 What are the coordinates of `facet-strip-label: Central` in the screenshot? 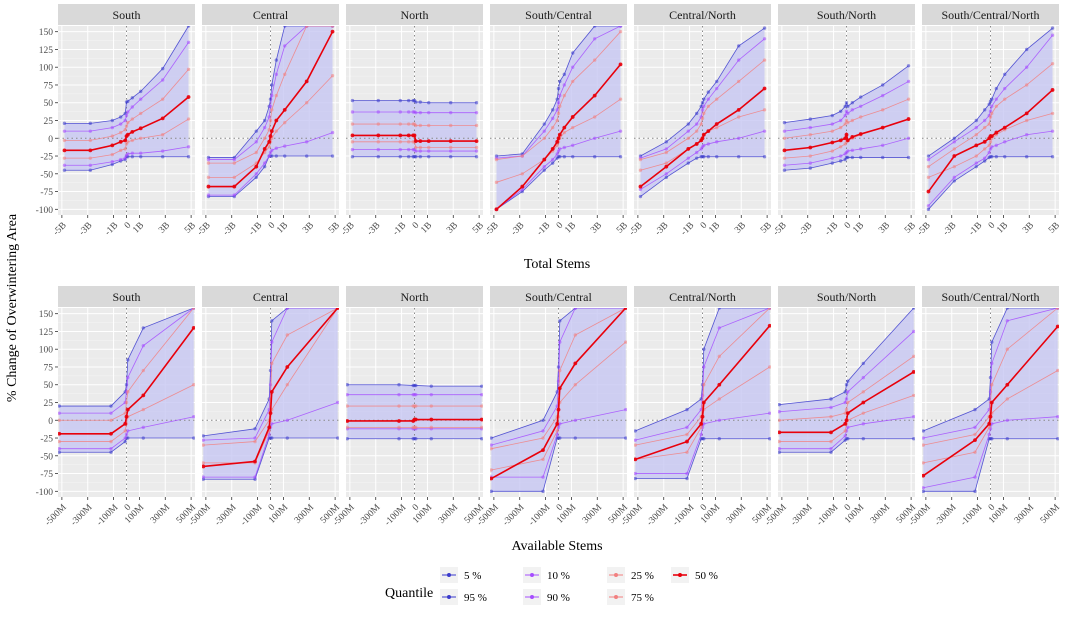 It's located at (271, 15).